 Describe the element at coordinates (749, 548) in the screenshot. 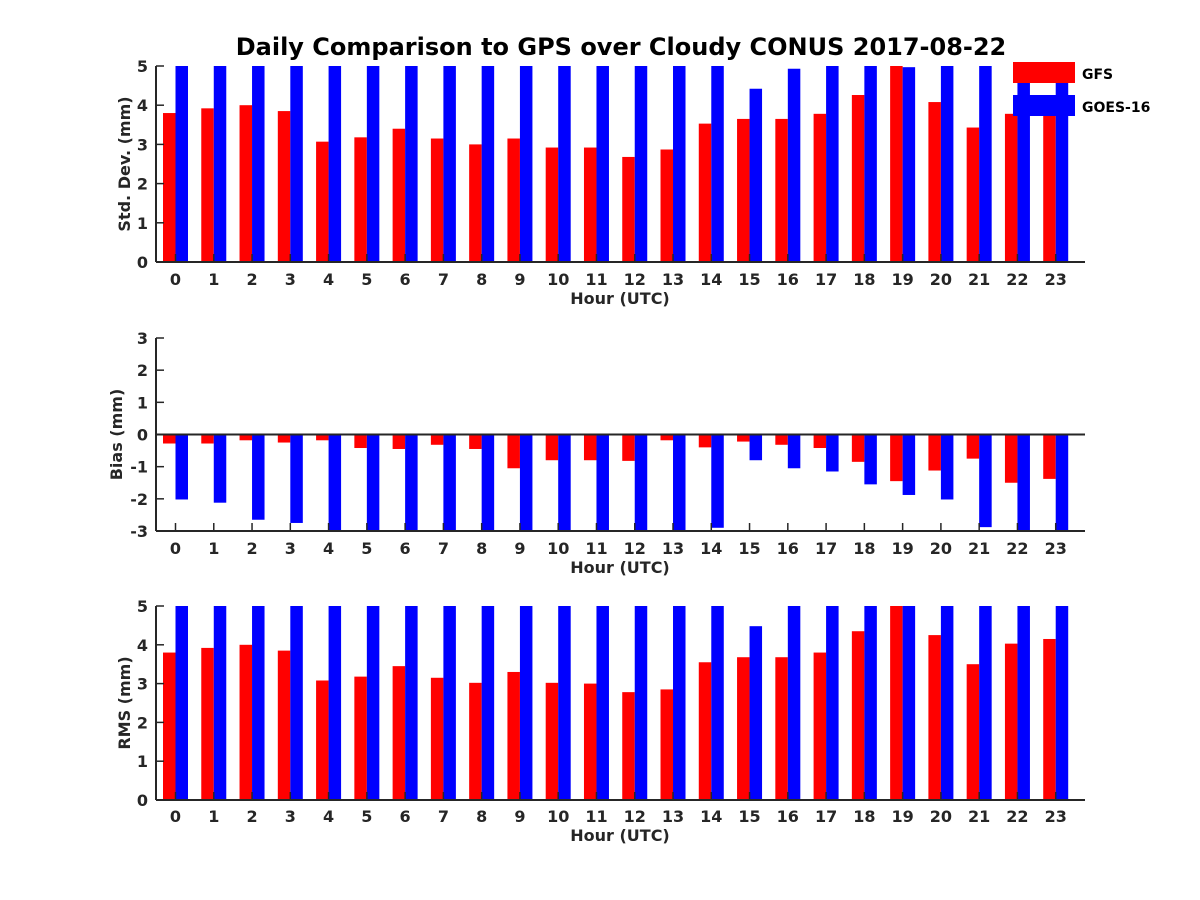

I see `x-tick-label: 15` at that location.